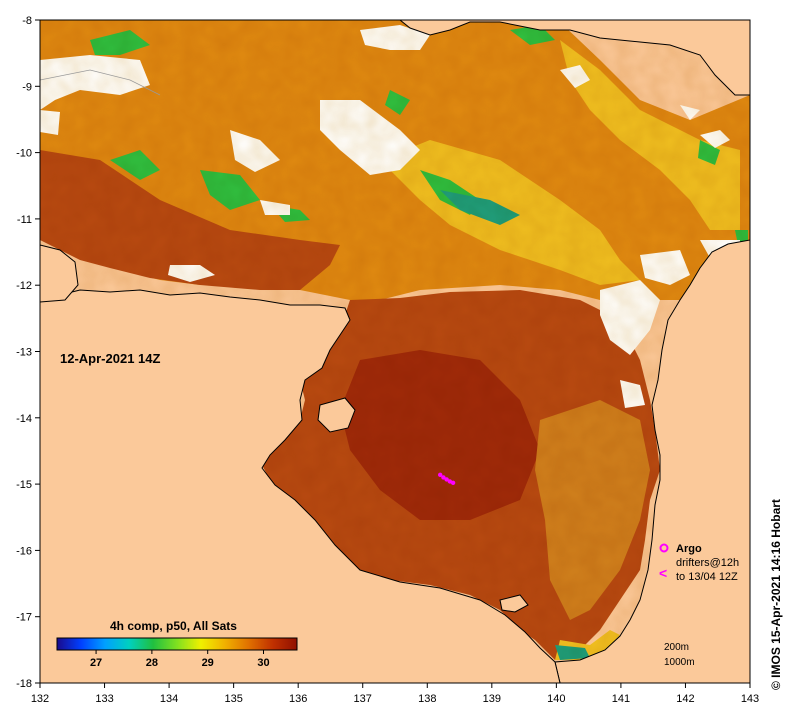 The height and width of the screenshot is (716, 791). I want to click on contour-200-label: 200m, so click(676, 647).